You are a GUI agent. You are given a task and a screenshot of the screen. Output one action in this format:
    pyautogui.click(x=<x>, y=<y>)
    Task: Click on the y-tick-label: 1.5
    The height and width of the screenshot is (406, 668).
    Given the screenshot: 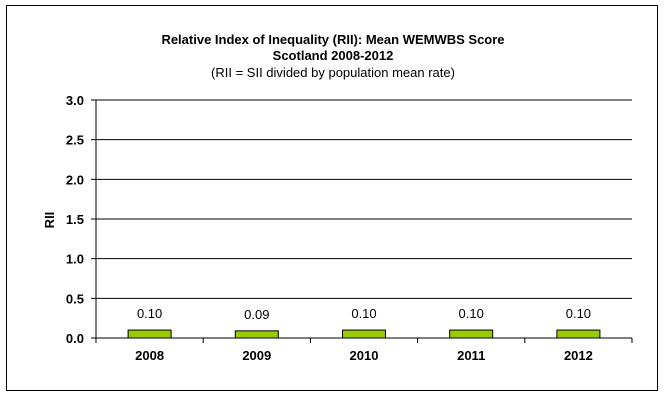 What is the action you would take?
    pyautogui.click(x=75, y=219)
    